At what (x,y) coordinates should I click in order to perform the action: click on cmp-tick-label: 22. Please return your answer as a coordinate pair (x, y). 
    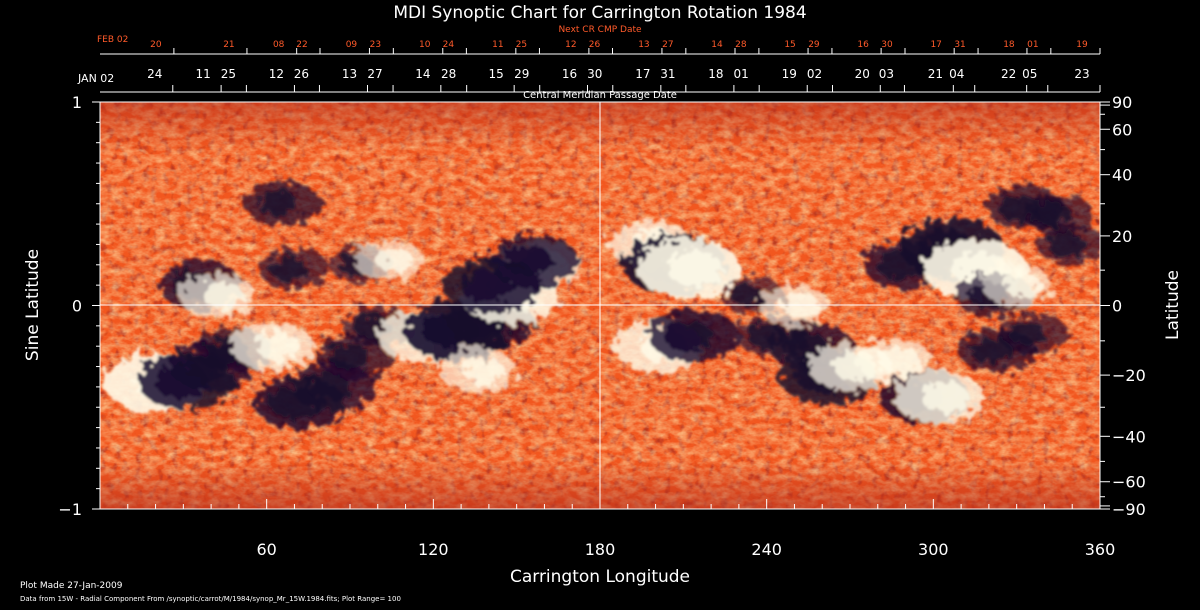
    Looking at the image, I should click on (1008, 74).